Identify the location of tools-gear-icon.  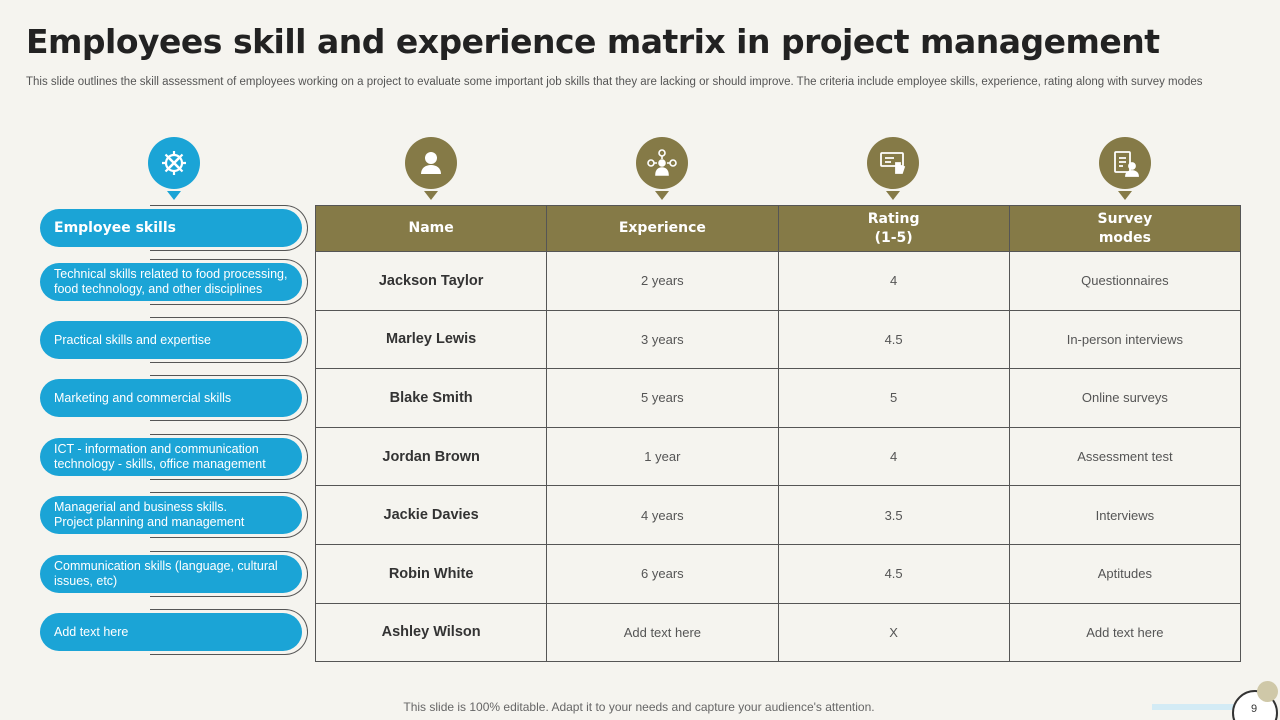
(174, 168).